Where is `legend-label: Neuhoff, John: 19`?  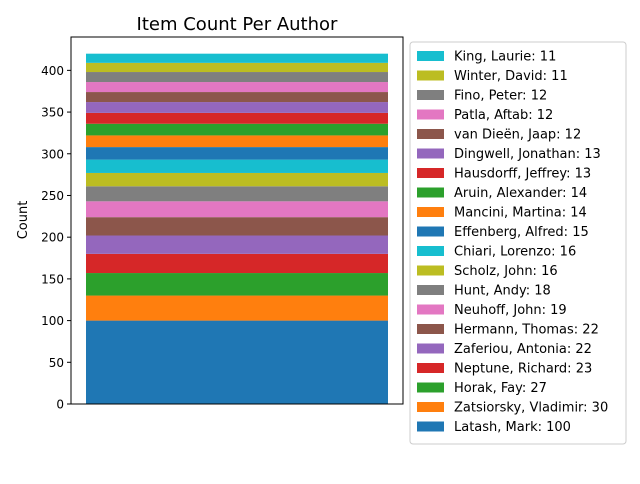 legend-label: Neuhoff, John: 19 is located at coordinates (510, 310).